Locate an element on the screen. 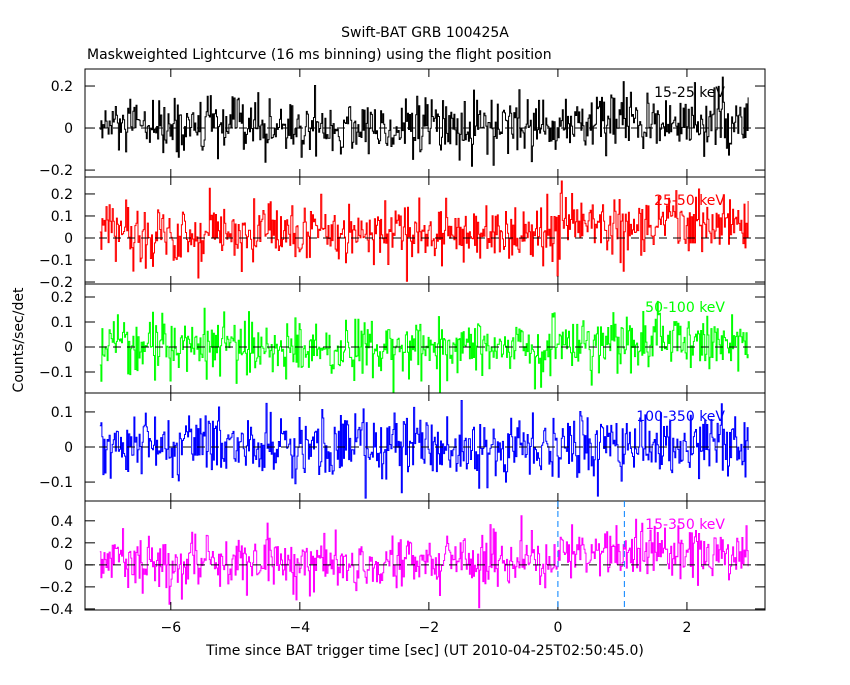 This screenshot has height=685, width=850. band-label: 15-350 keV is located at coordinates (685, 525).